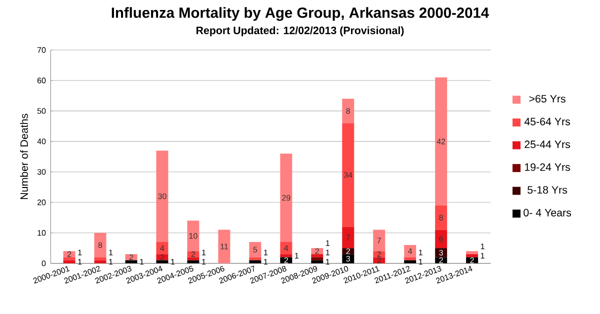 The height and width of the screenshot is (314, 600). What do you see at coordinates (41, 141) in the screenshot?
I see `y-tick-label: 40` at bounding box center [41, 141].